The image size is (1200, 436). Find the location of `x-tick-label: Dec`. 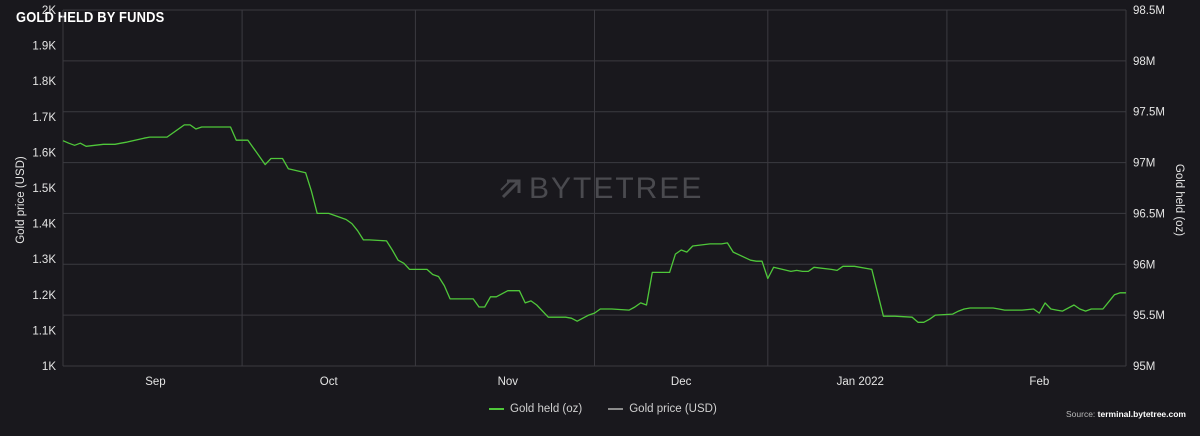

x-tick-label: Dec is located at coordinates (681, 382).